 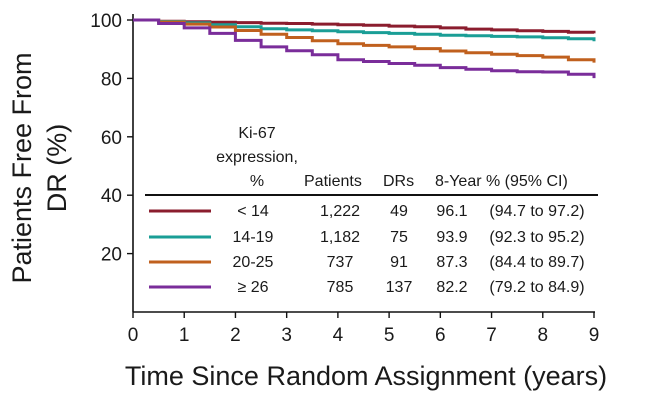 I want to click on legend-header-group-1: Ki-67, so click(x=256, y=133).